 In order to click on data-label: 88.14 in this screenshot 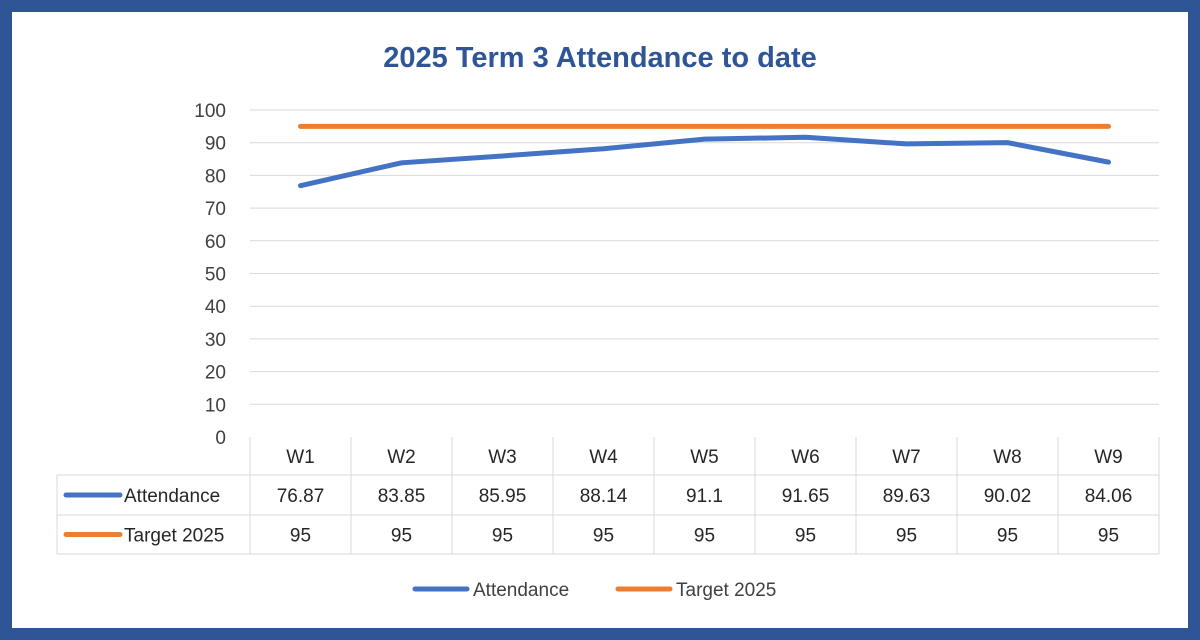, I will do `click(604, 496)`.